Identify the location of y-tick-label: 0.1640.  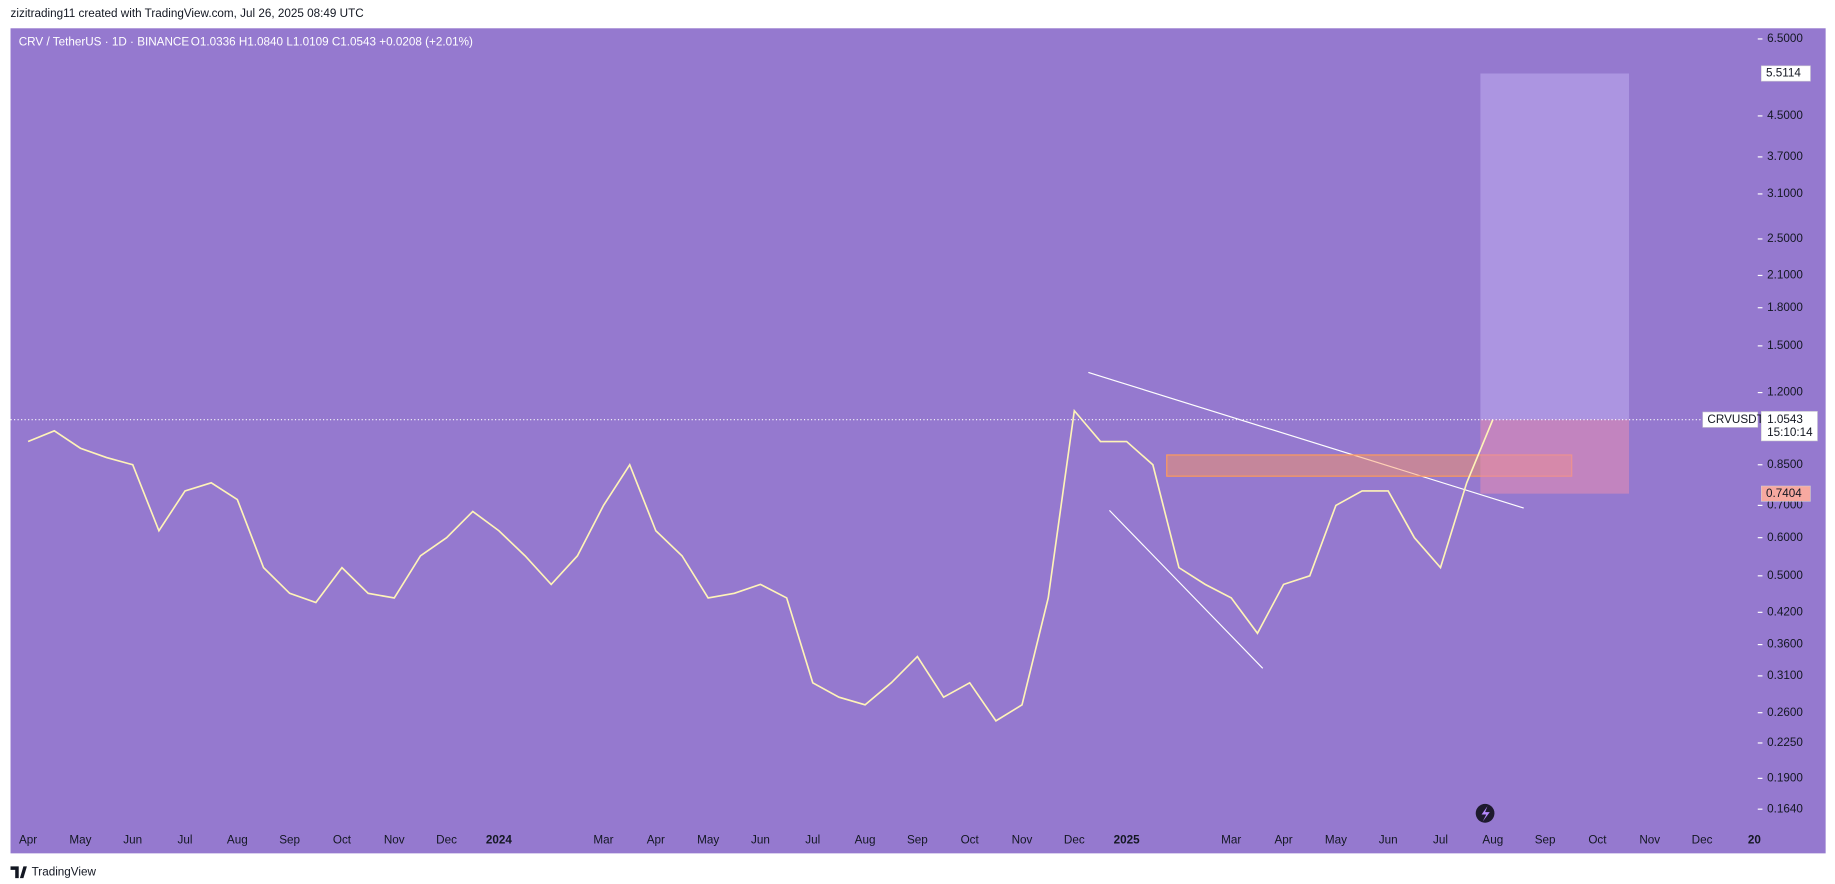
(1785, 808).